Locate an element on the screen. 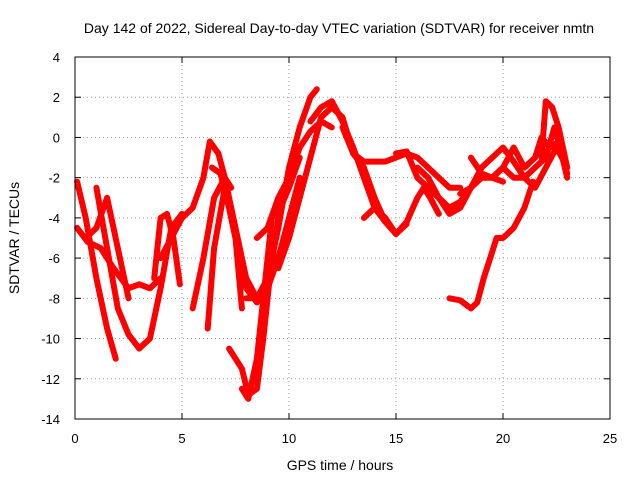 The width and height of the screenshot is (640, 480). x-tick-label: 20 is located at coordinates (503, 438).